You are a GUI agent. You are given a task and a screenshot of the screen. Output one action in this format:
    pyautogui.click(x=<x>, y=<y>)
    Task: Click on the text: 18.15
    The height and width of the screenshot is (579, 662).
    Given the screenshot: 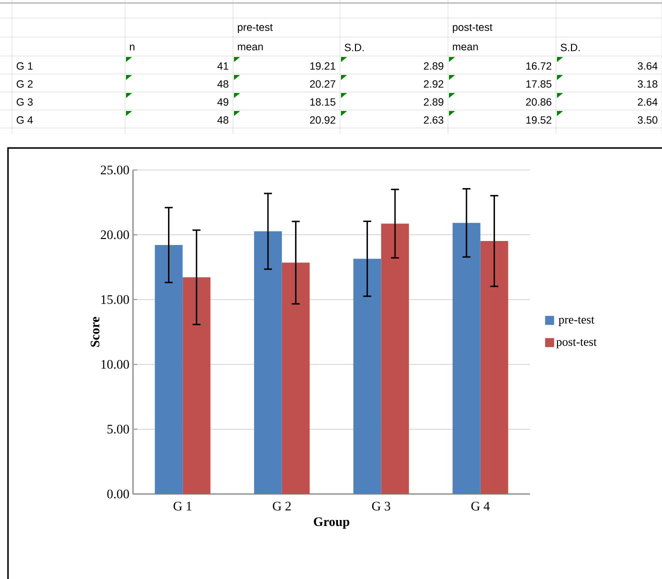 What is the action you would take?
    pyautogui.click(x=323, y=102)
    